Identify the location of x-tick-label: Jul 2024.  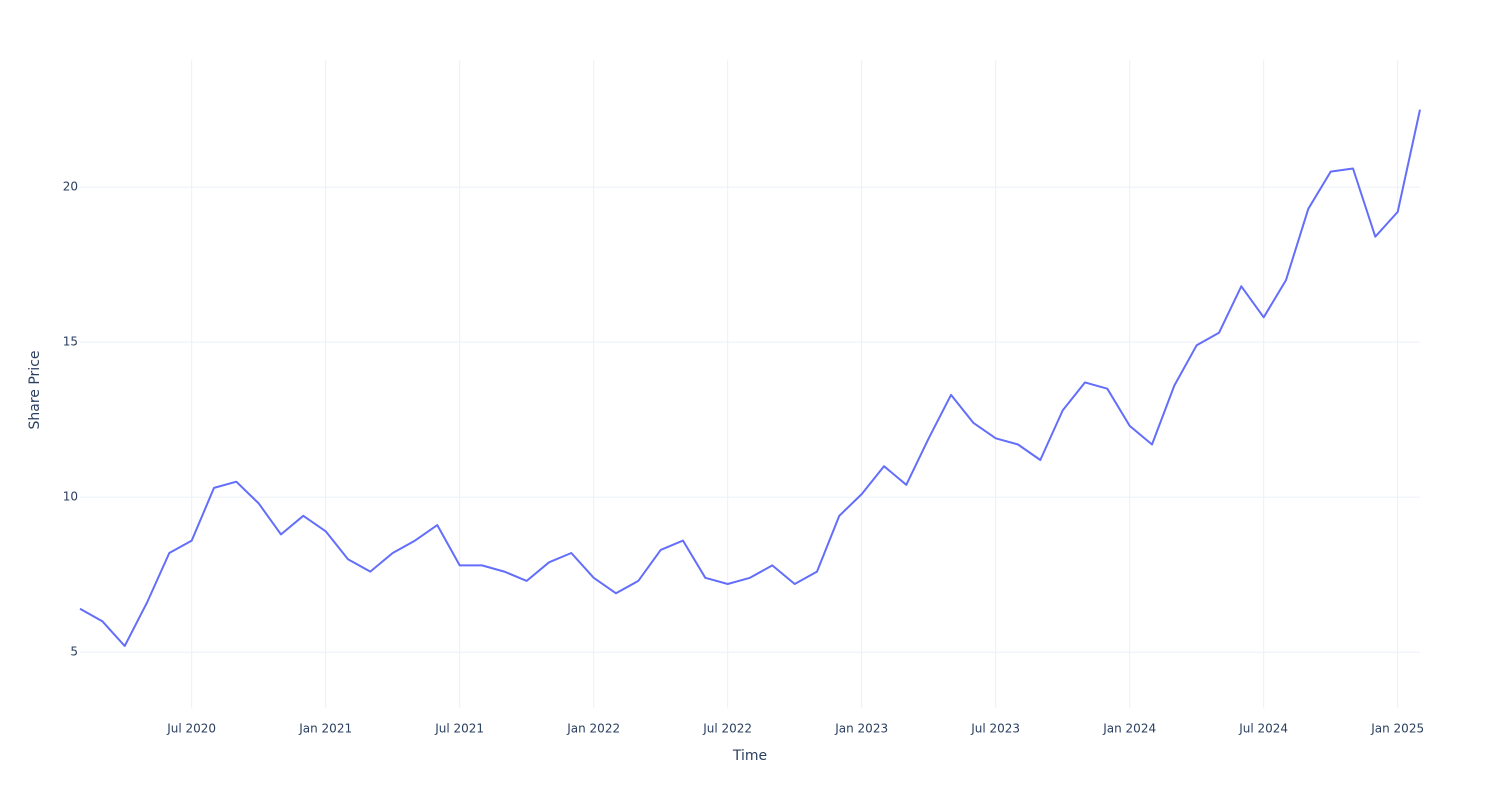
(1263, 729).